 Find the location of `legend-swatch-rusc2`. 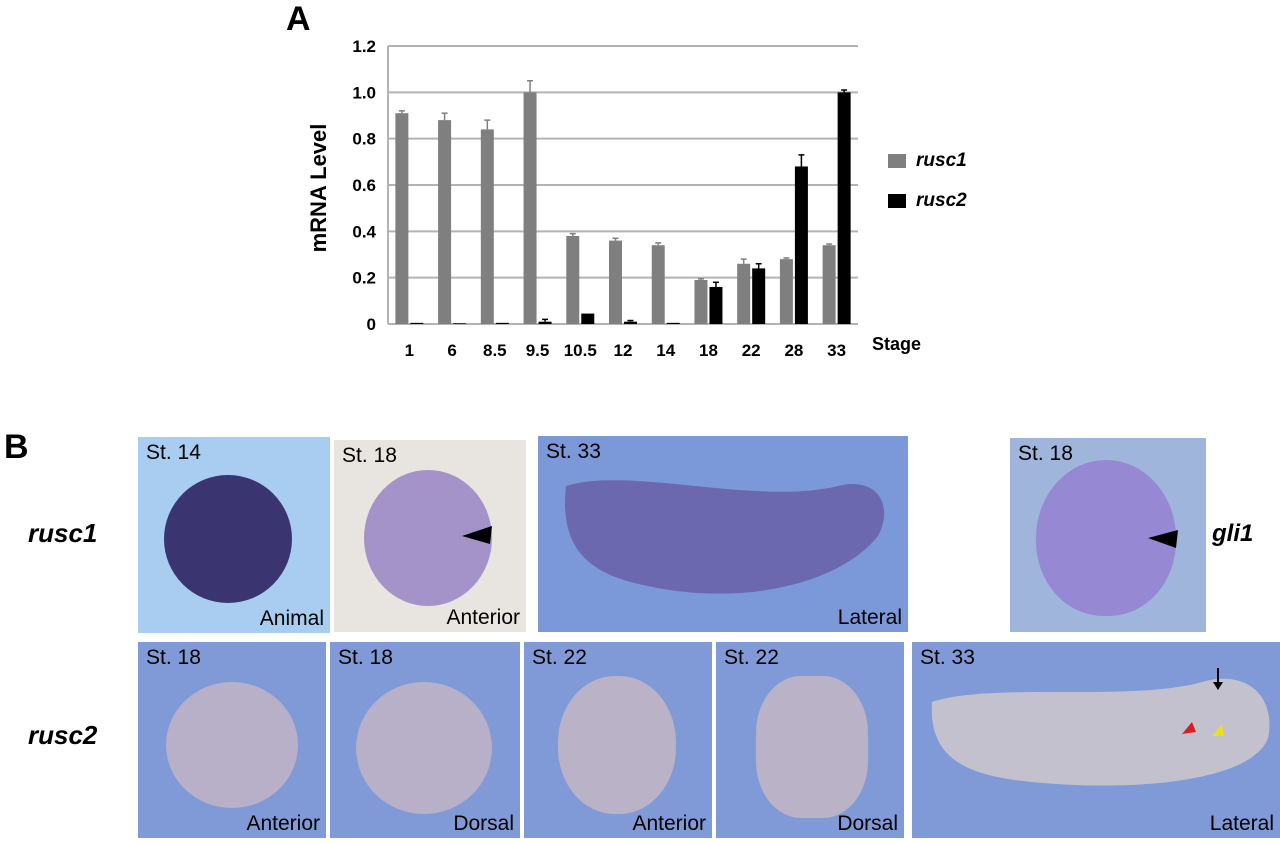

legend-swatch-rusc2 is located at coordinates (897, 201).